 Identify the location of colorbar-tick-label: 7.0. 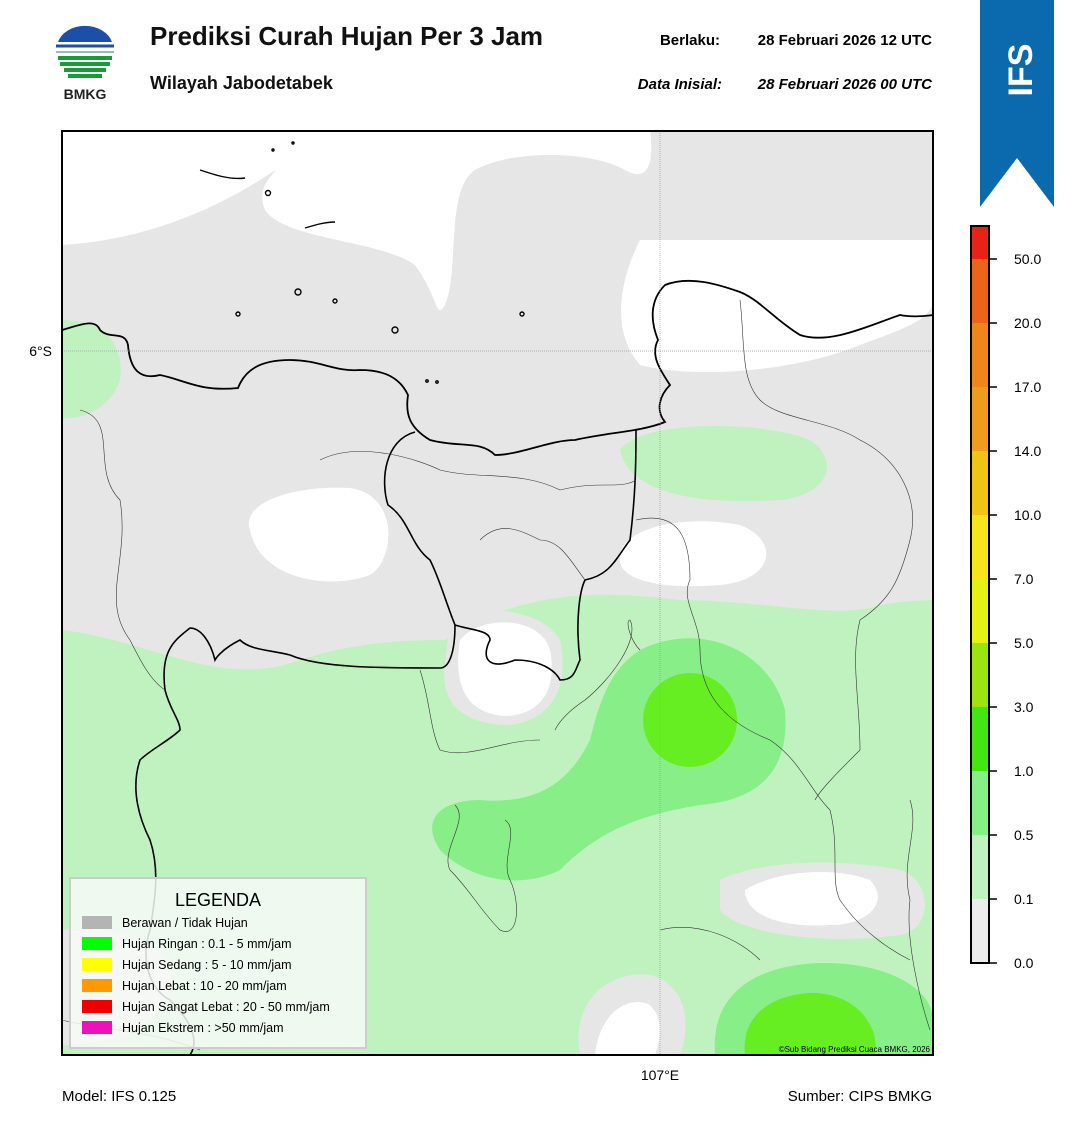
(1024, 579).